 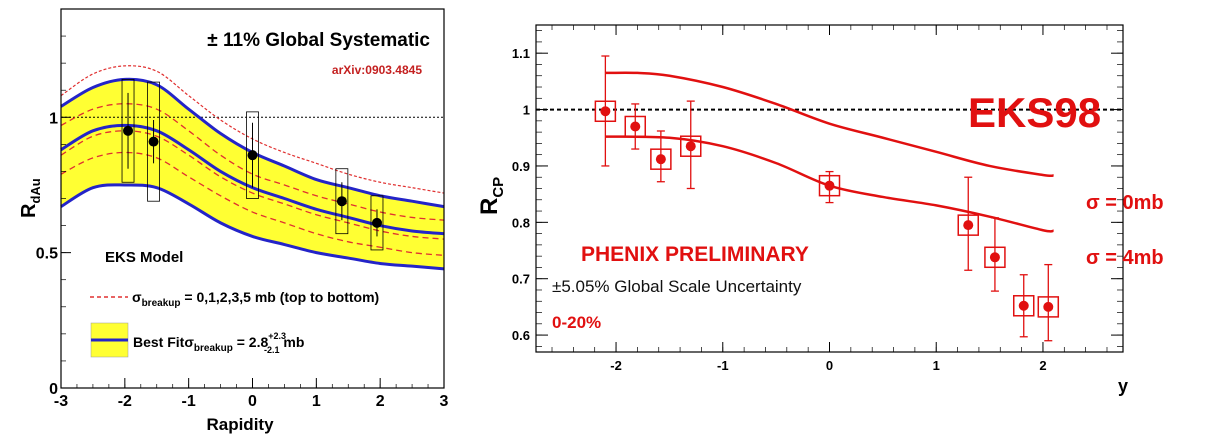 What do you see at coordinates (521, 279) in the screenshot?
I see `y-tick-label: 0.7` at bounding box center [521, 279].